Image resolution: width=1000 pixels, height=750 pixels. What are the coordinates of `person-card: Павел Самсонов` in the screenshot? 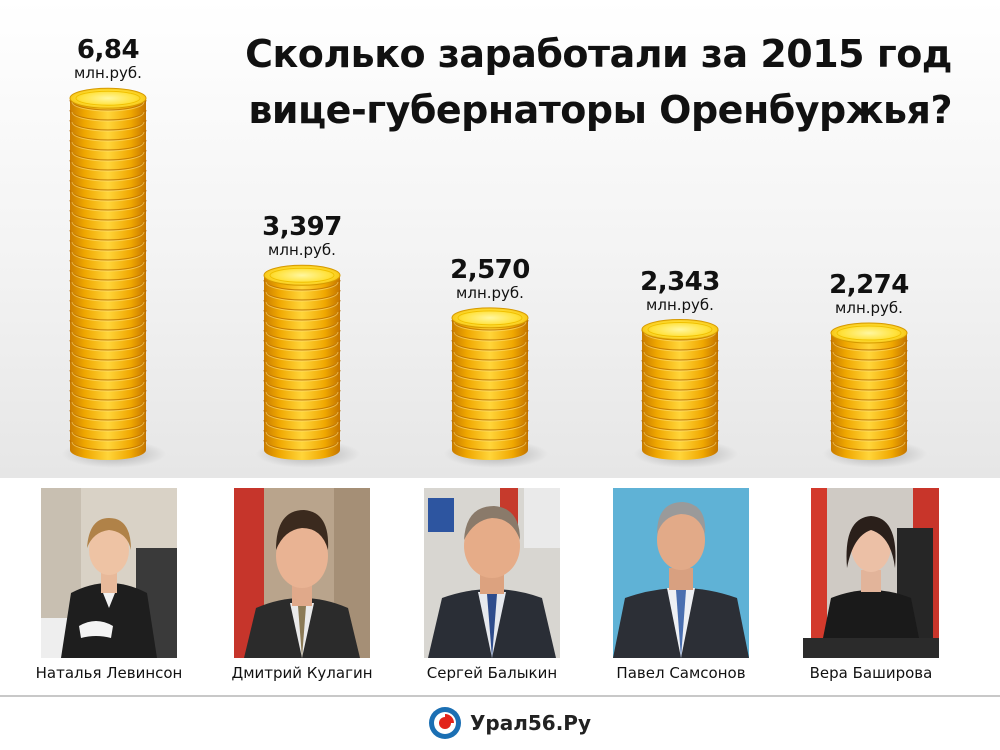 It's located at (681, 588).